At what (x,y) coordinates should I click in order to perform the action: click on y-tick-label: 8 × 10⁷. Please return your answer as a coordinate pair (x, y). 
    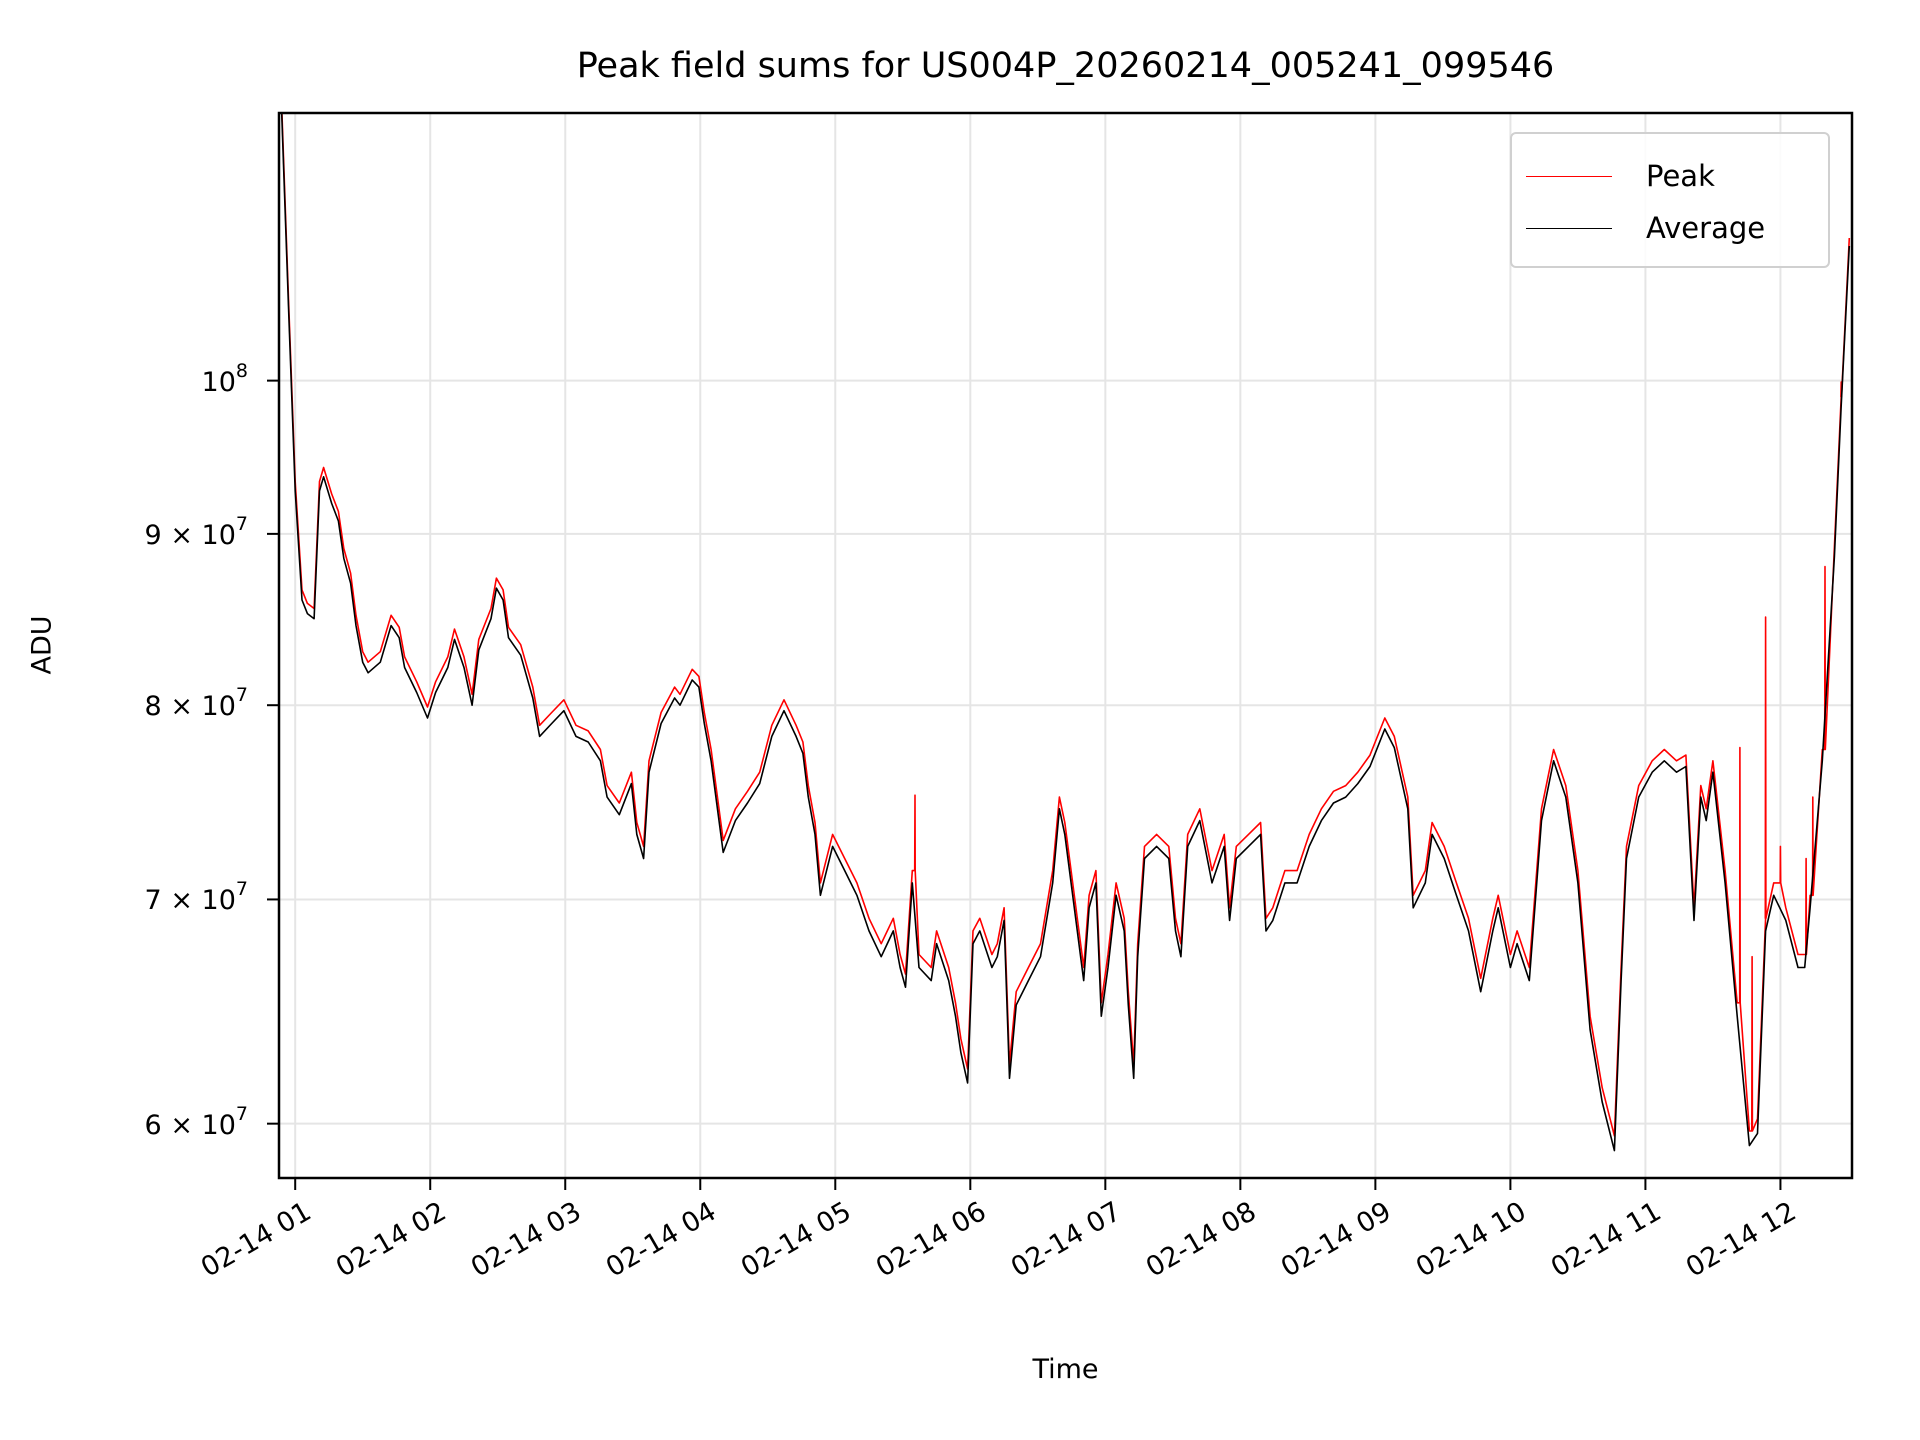
    Looking at the image, I should click on (196, 703).